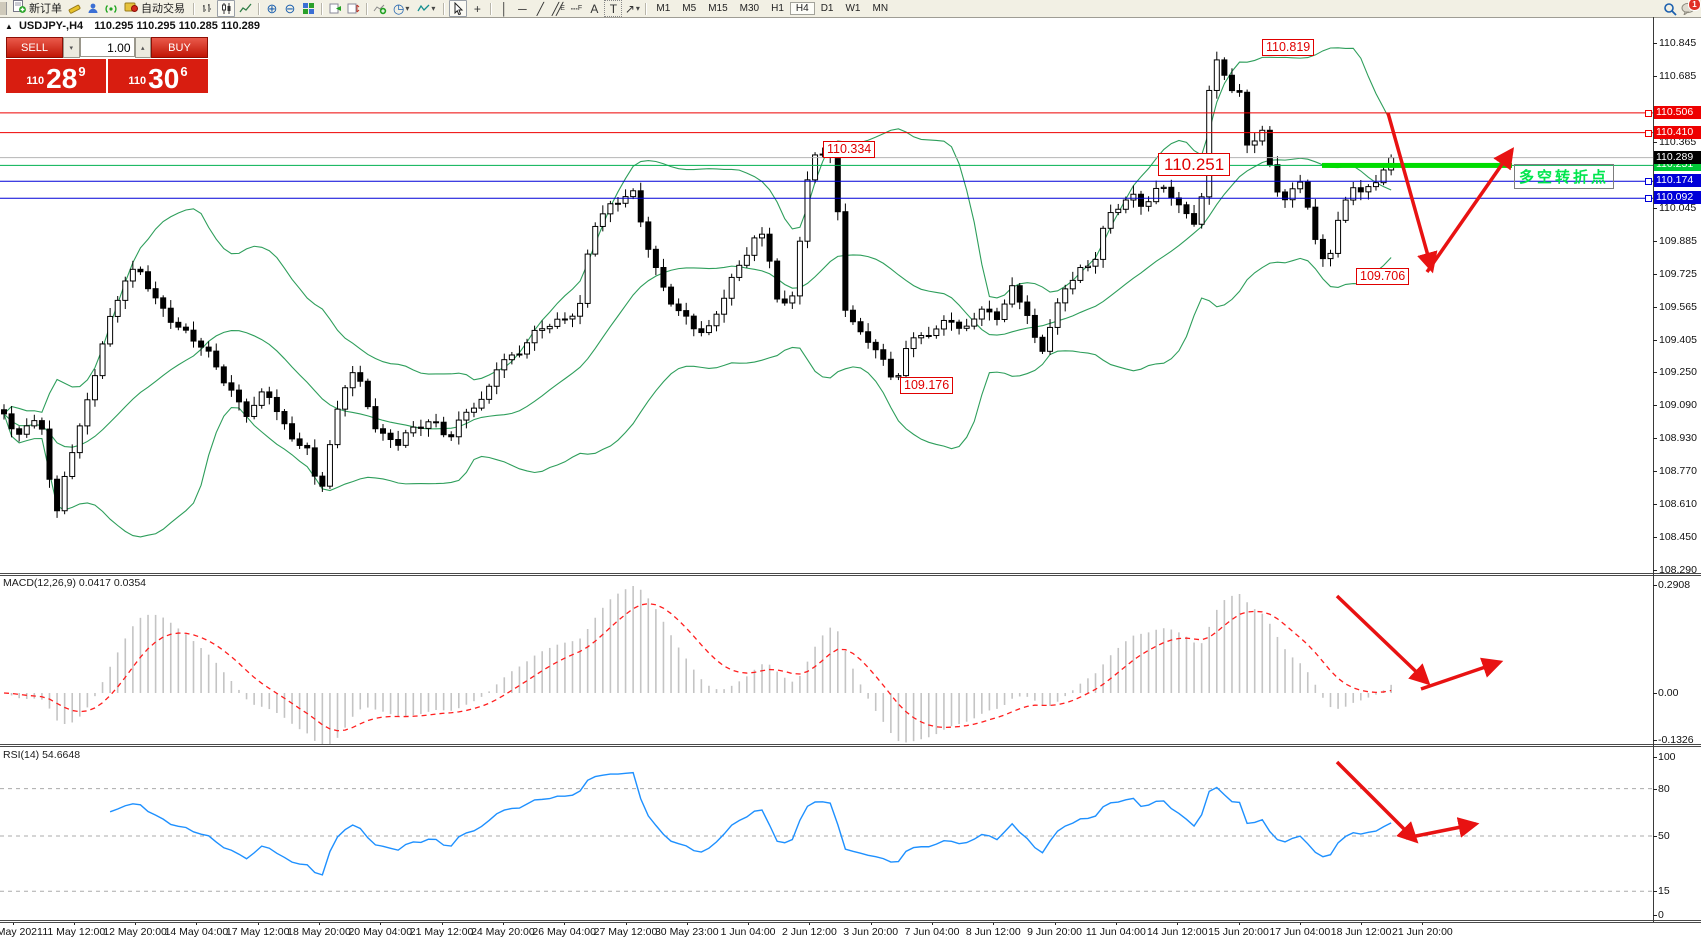 The width and height of the screenshot is (1701, 942). Describe the element at coordinates (257, 932) in the screenshot. I see `time-label: 17 May 12:00` at that location.